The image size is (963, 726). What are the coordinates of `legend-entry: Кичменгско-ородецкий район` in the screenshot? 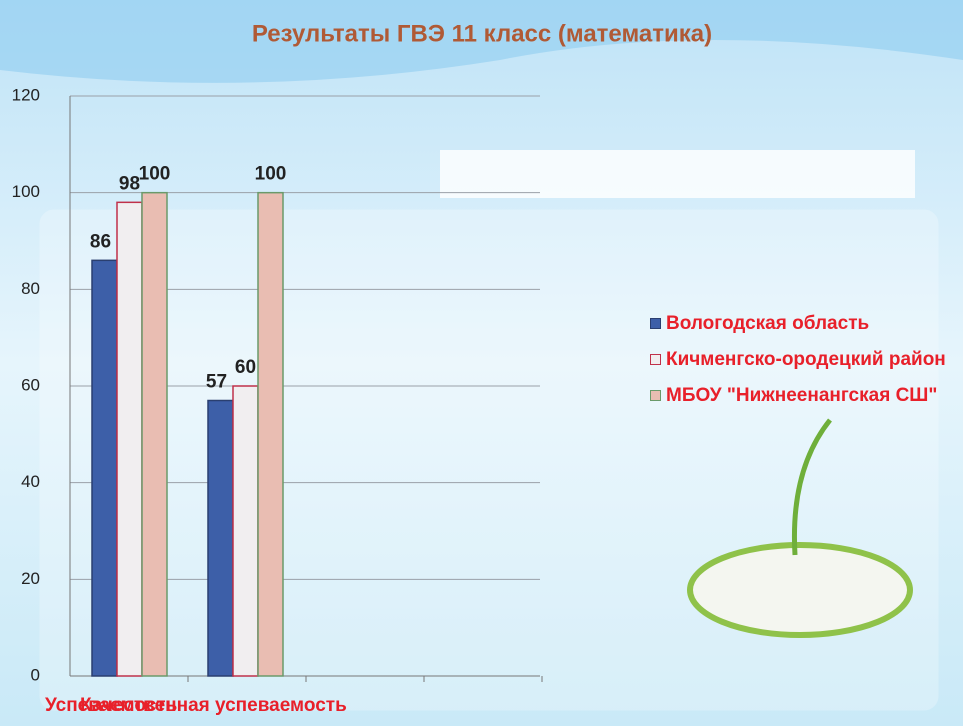 It's located at (802, 360).